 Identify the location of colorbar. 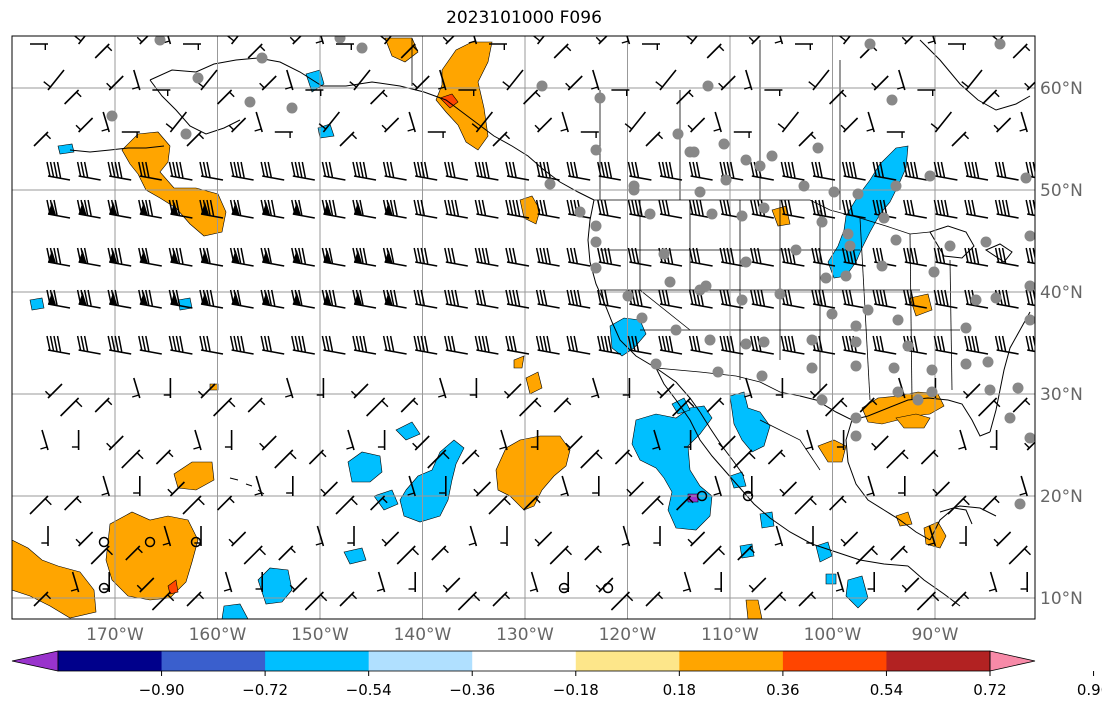
(523, 661).